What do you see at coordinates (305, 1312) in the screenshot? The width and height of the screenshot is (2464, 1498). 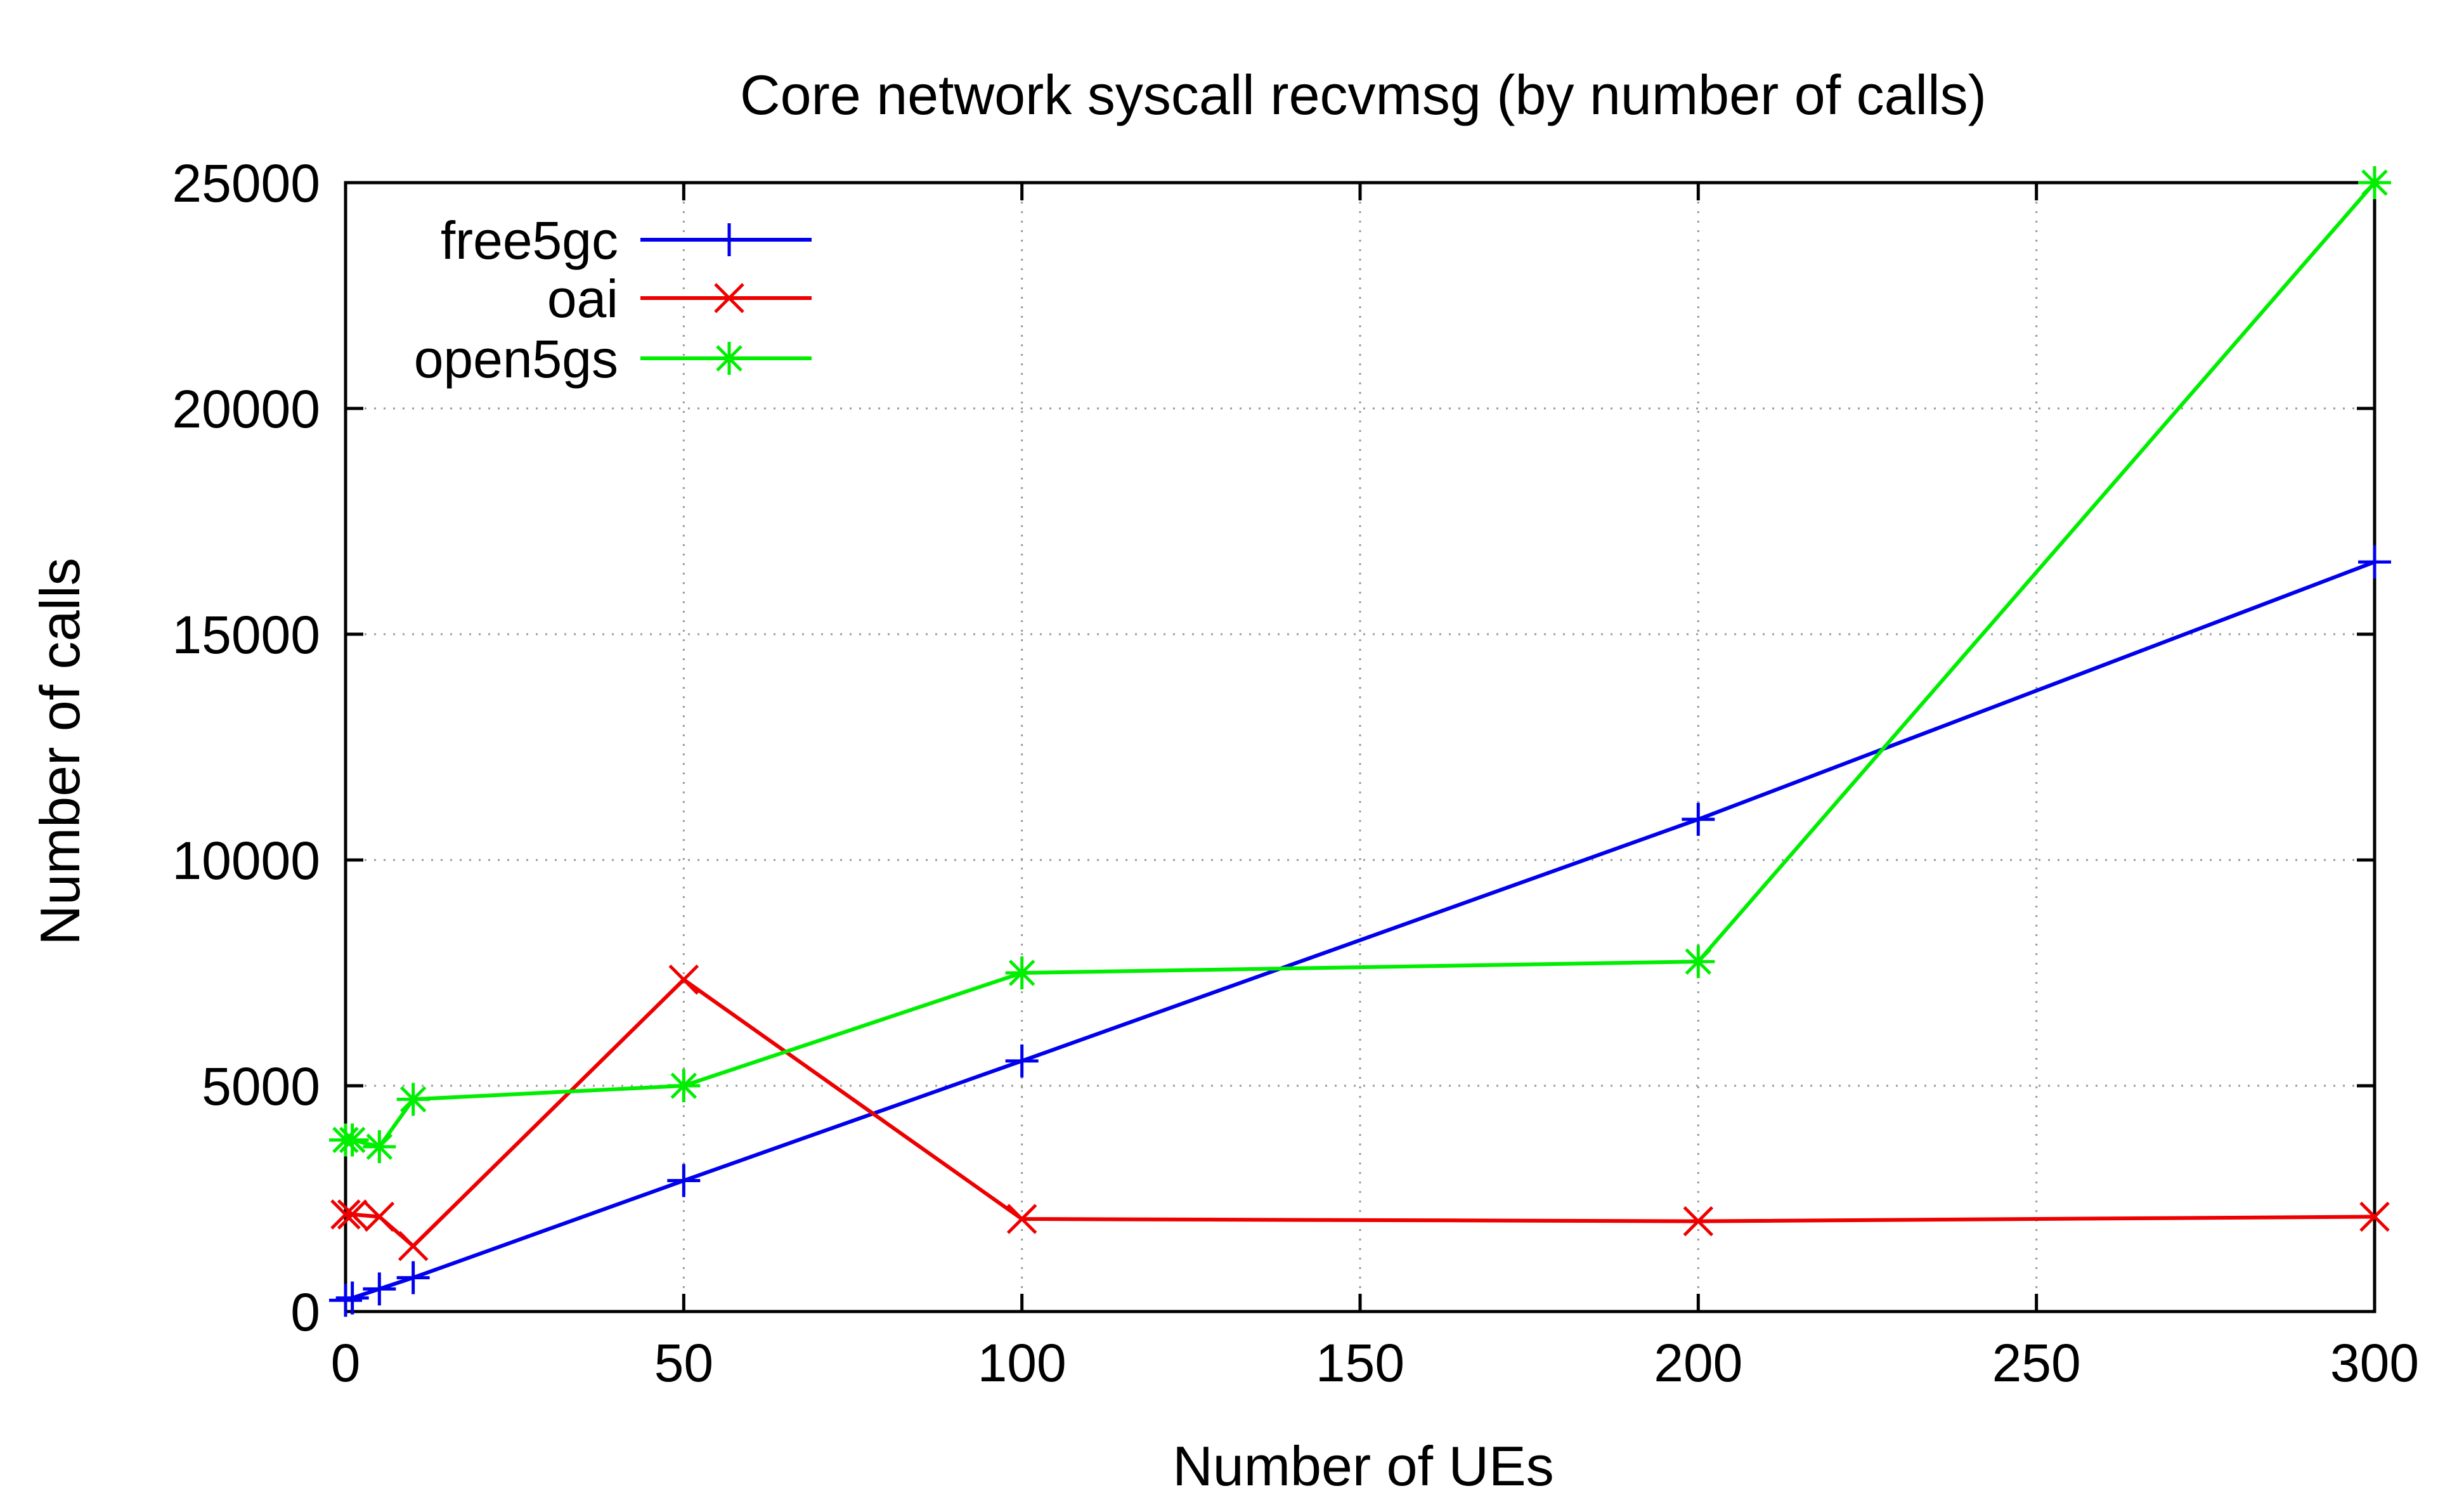 I see `y-tick-label: 0` at bounding box center [305, 1312].